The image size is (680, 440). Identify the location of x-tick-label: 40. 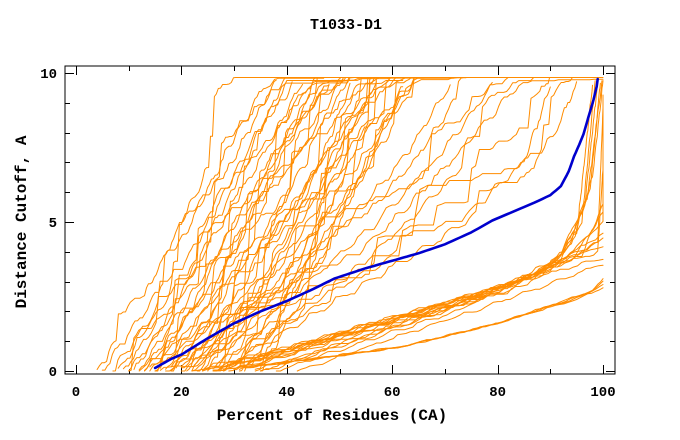
(286, 393).